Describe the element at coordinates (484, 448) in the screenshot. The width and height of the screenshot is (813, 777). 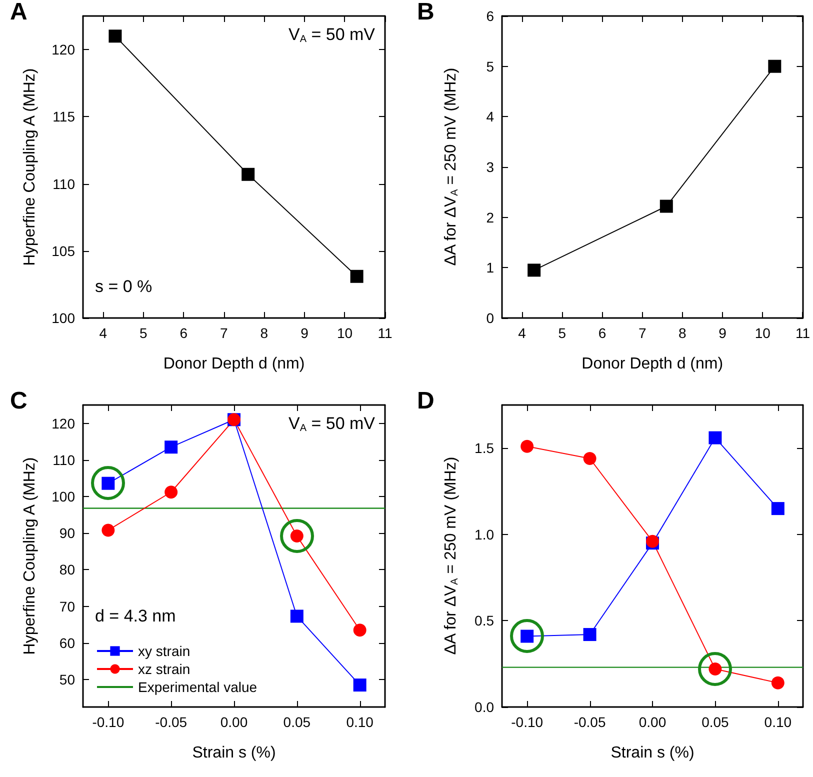
I see `y-tick-label: 1.5` at that location.